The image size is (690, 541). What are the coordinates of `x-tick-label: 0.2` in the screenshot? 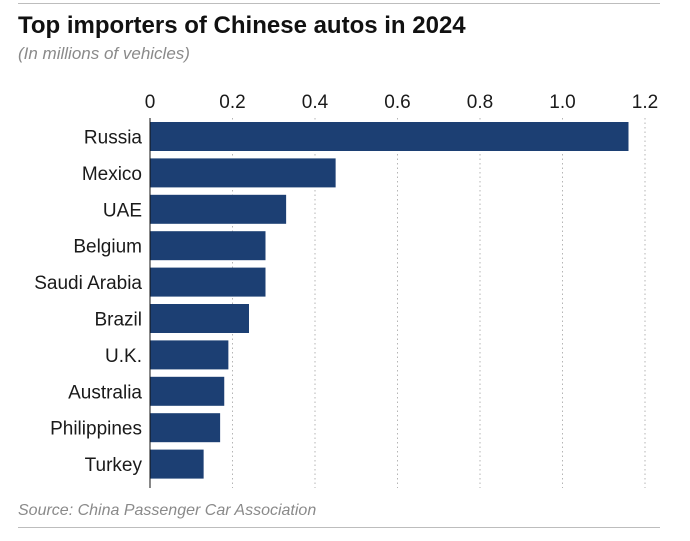 It's located at (232, 102).